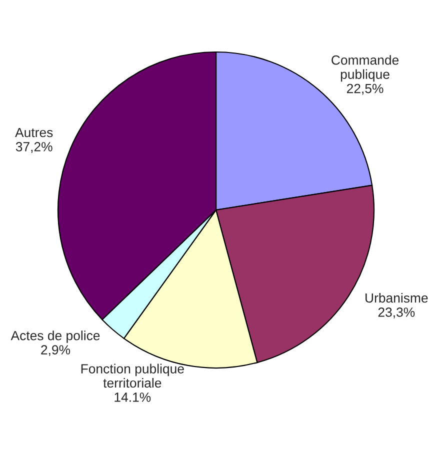 This screenshot has height=454, width=438. Describe the element at coordinates (397, 297) in the screenshot. I see `slice-label: Urbanisme` at that location.